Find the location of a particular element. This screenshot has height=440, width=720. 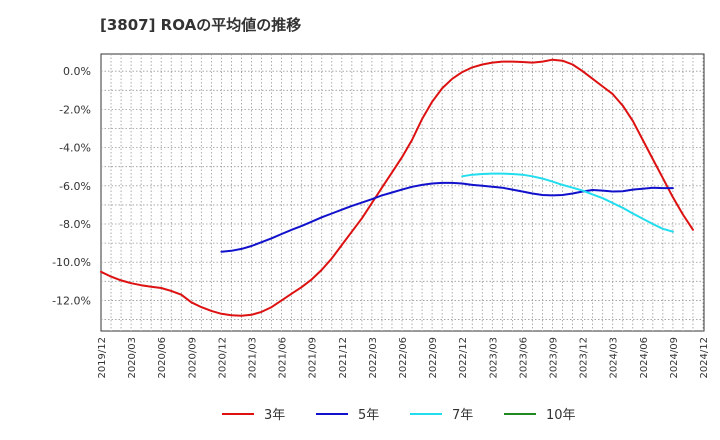

x-tick-label: 2021/12 is located at coordinates (343, 358).